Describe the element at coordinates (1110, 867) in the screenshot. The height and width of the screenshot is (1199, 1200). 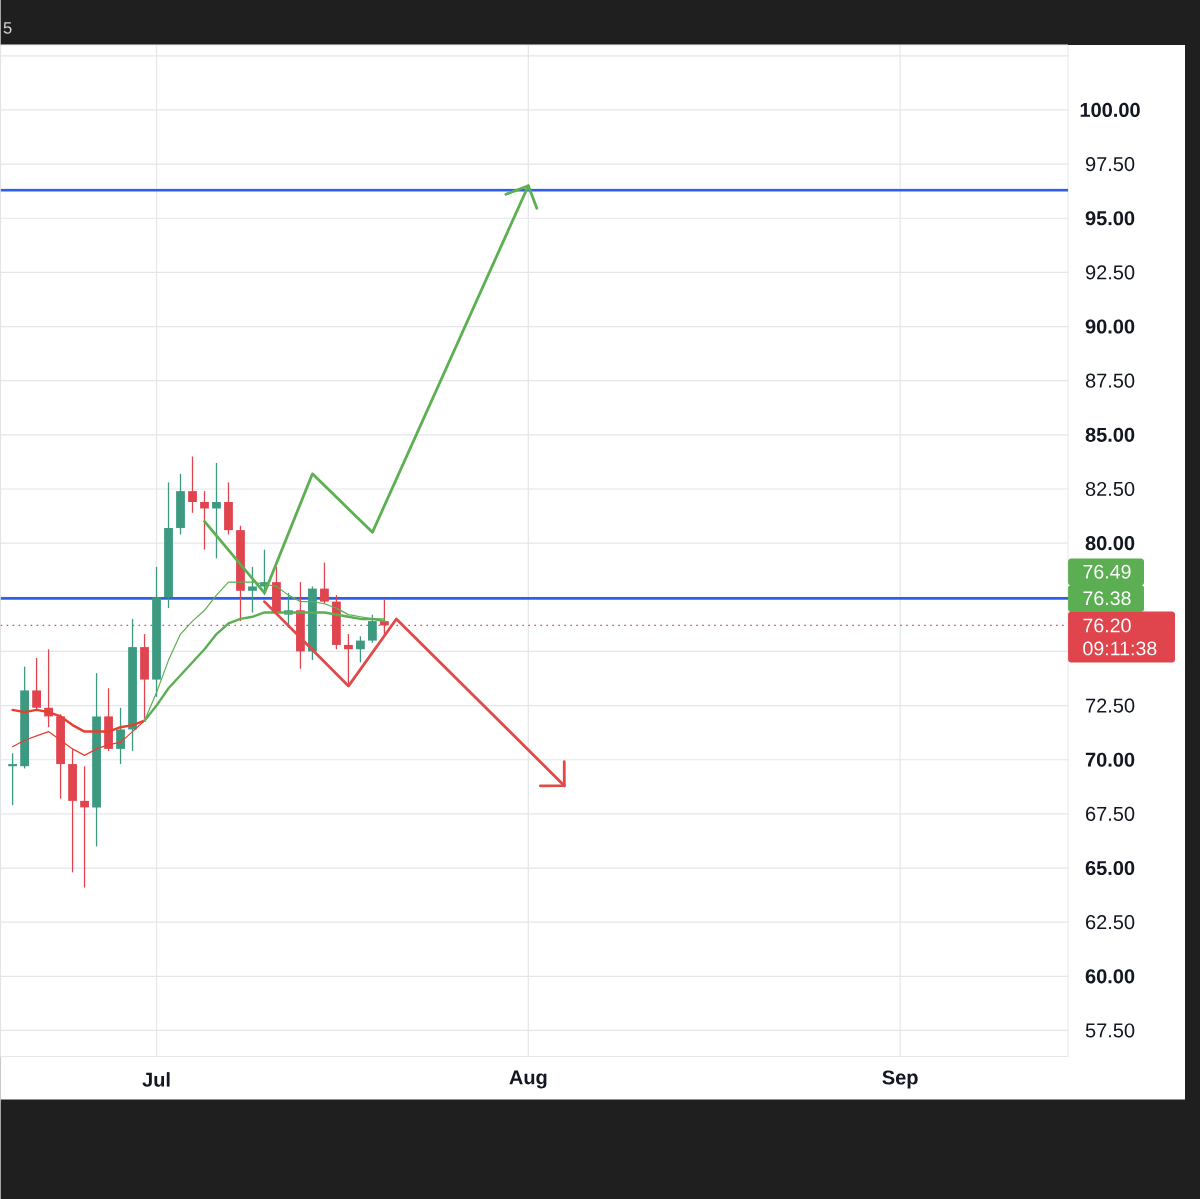
I see `y-tick-label: 65.00` at that location.